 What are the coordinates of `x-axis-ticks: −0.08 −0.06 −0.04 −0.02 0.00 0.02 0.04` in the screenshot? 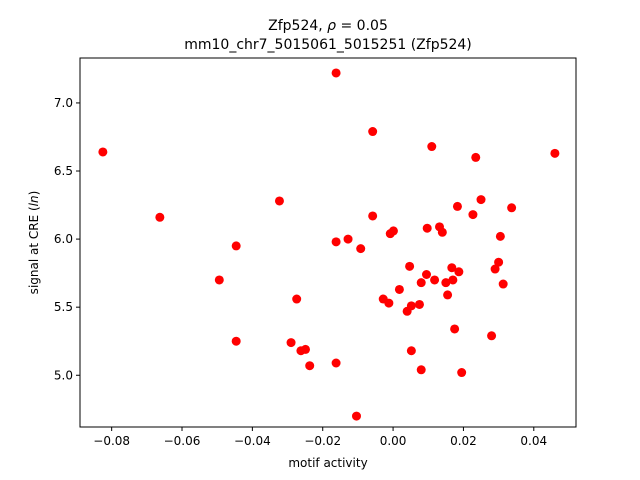 It's located at (320, 437).